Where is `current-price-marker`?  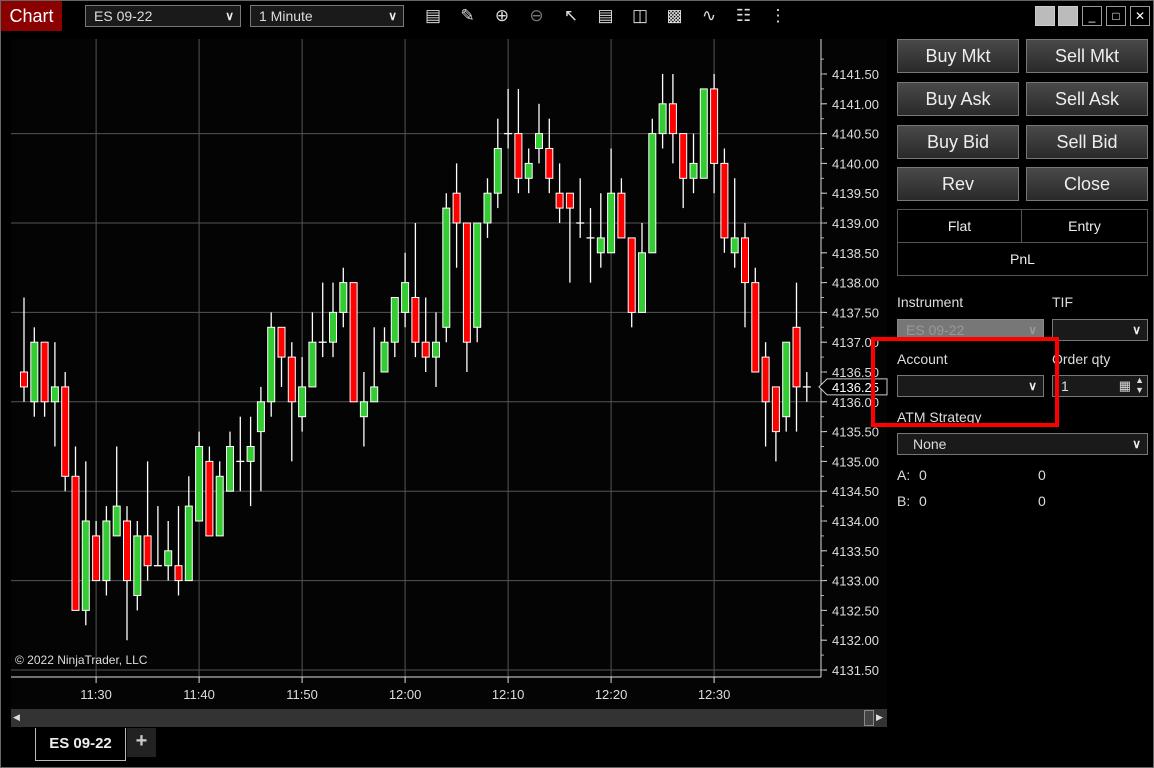 current-price-marker is located at coordinates (853, 387).